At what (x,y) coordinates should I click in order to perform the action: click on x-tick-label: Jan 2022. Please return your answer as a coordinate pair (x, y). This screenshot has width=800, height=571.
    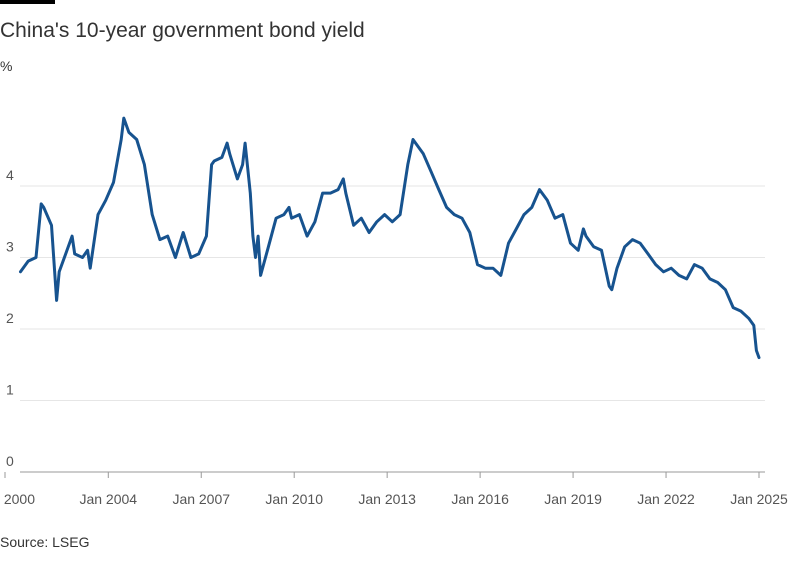
    Looking at the image, I should click on (666, 499).